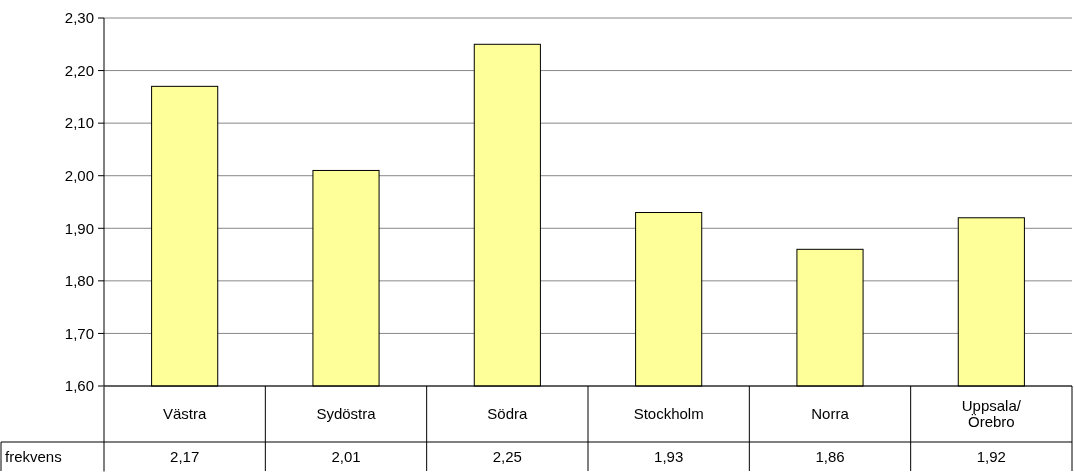 The image size is (1074, 472). I want to click on y-tick-label: 1,70, so click(79, 333).